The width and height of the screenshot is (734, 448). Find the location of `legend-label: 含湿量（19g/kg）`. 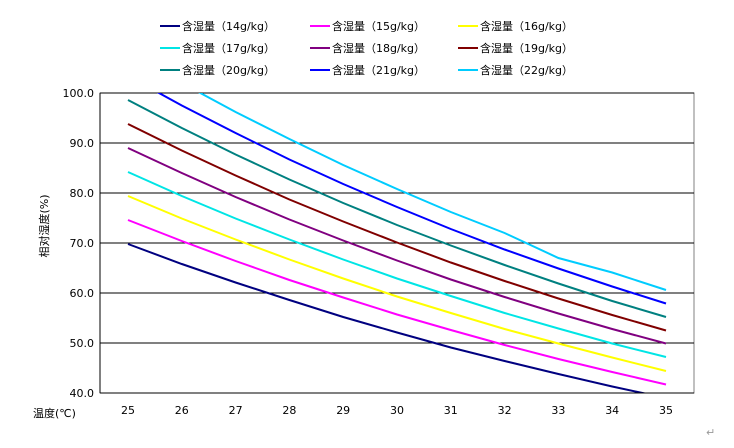

legend-label: 含湿量（19g/kg） is located at coordinates (526, 48).